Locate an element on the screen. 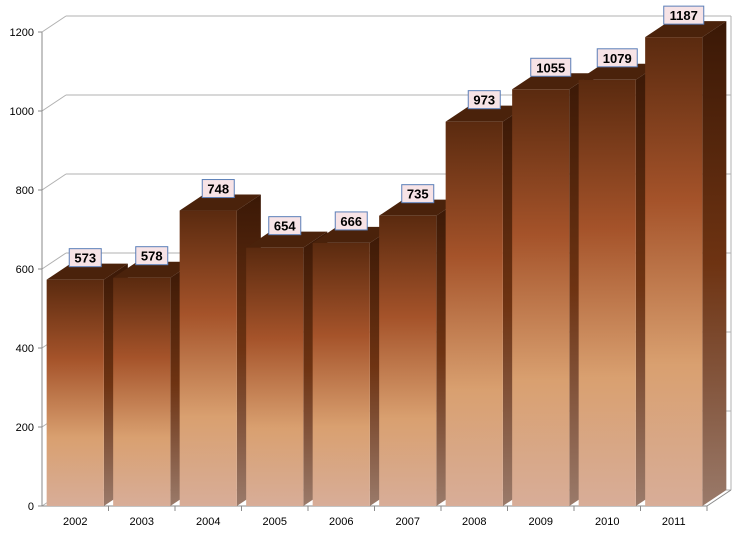  x-tick-label: 2007 is located at coordinates (408, 522).